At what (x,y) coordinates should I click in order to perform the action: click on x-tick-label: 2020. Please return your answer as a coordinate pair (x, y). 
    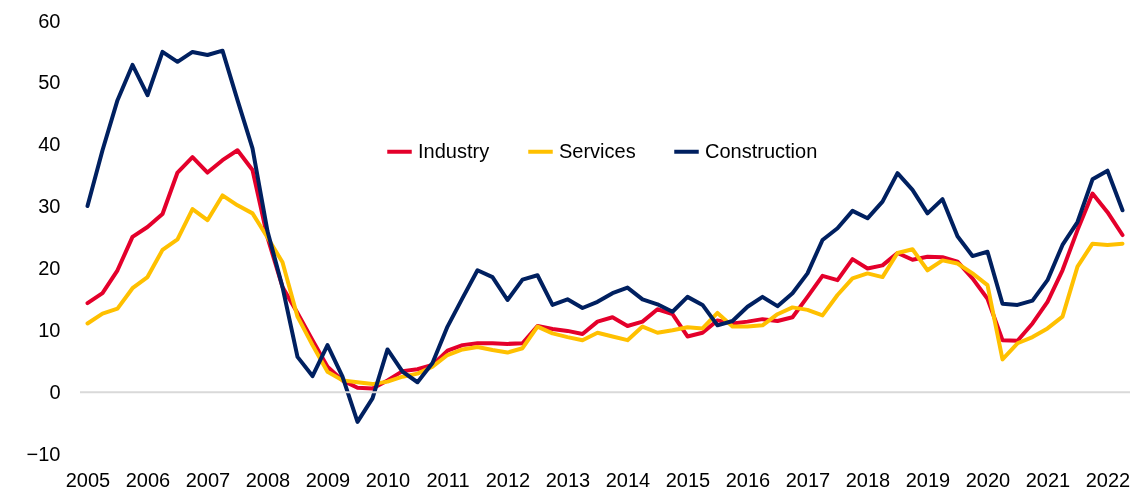
    Looking at the image, I should click on (988, 479).